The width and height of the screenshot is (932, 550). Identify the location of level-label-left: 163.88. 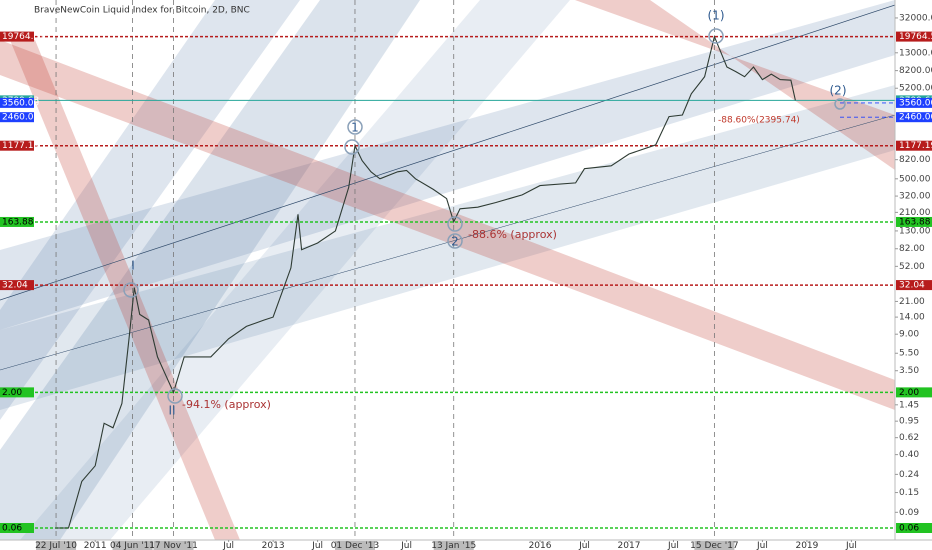
(18, 222).